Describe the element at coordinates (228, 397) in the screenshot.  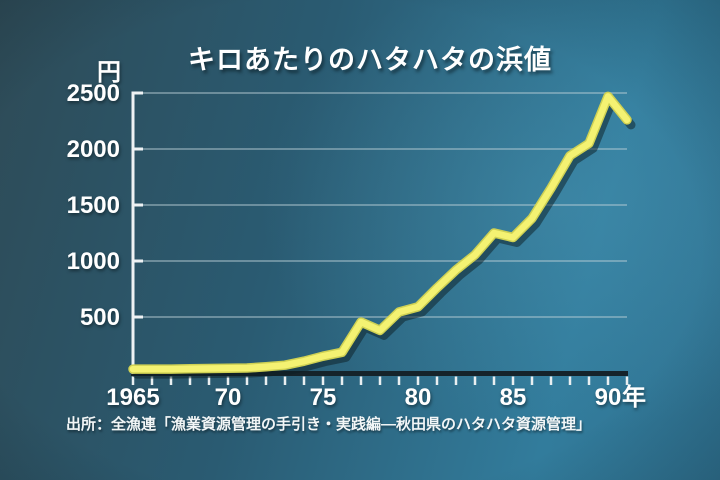
I see `x-tick-label: 70` at that location.